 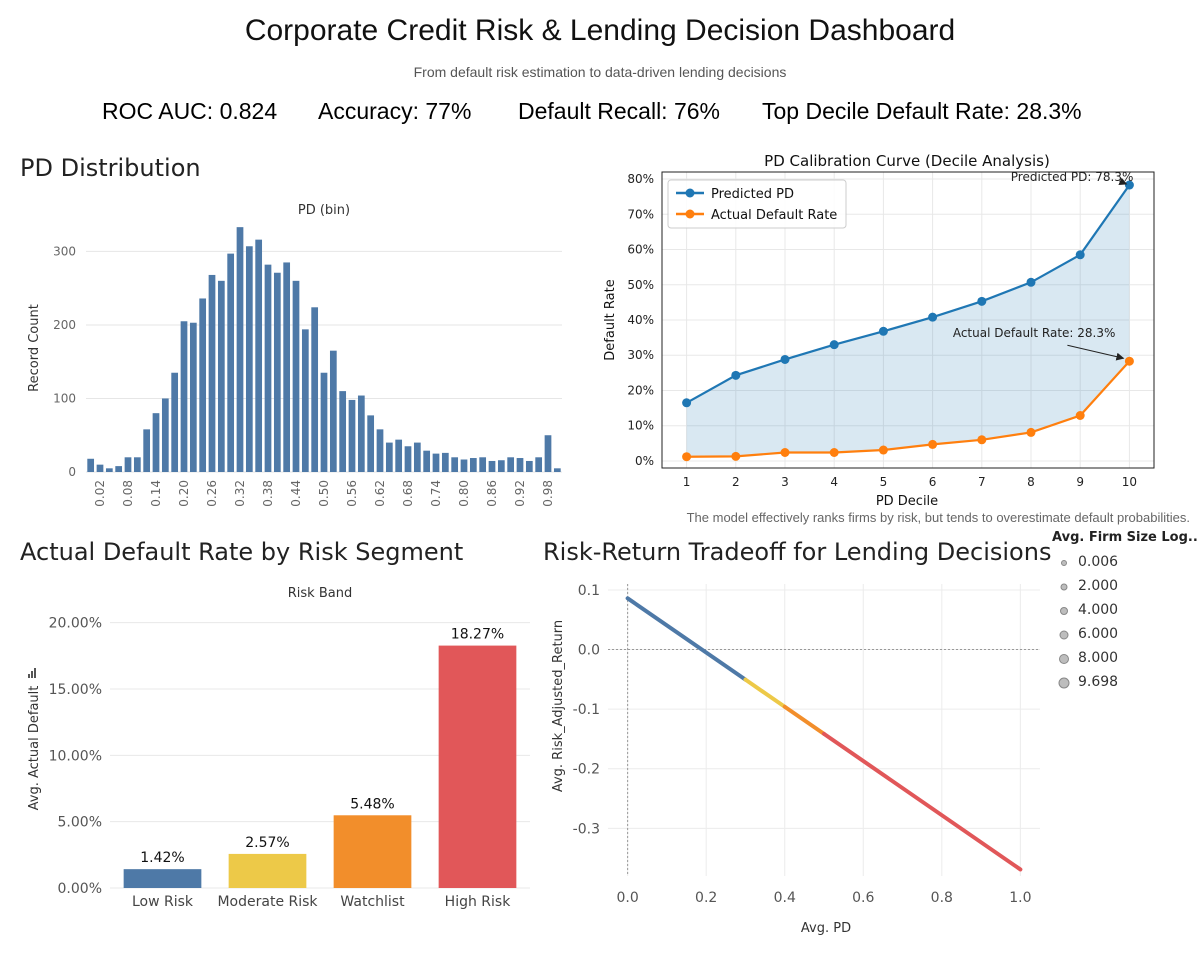 I want to click on hist-xtick: 0.26, so click(x=212, y=493).